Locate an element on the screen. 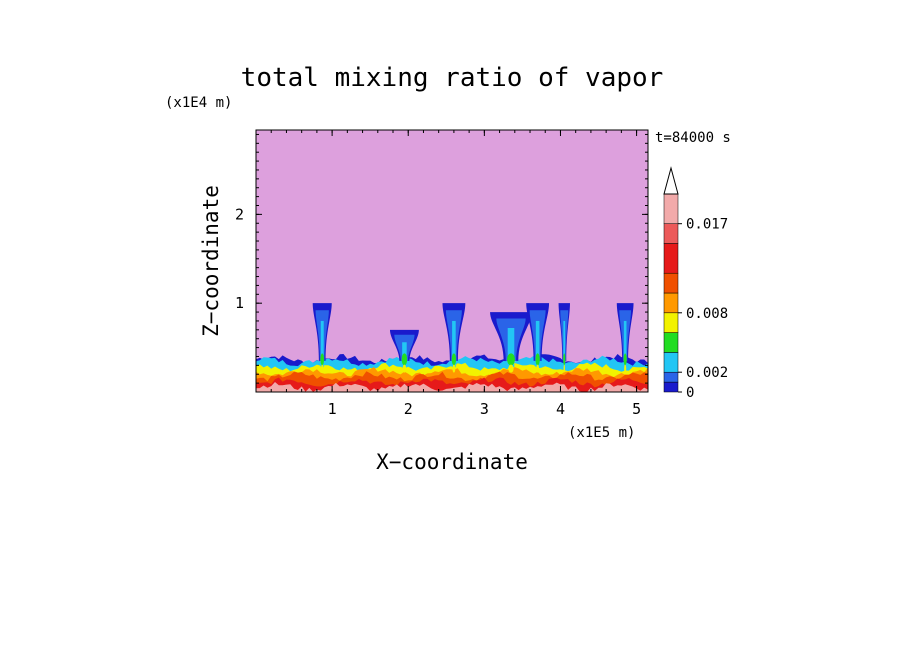 Image resolution: width=904 pixels, height=654 pixels. time-label: t=84000 s is located at coordinates (693, 138).